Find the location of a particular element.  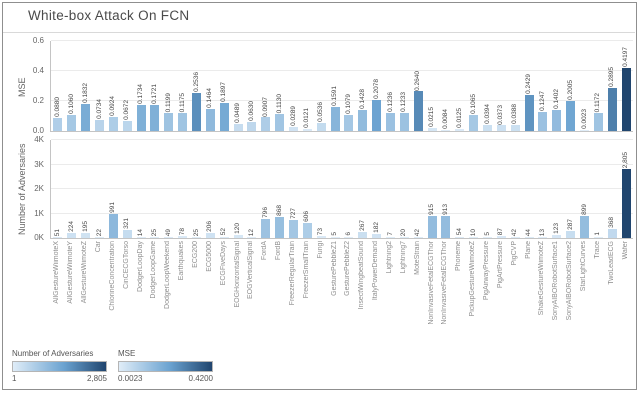

bar-value-label: 0.1236 is located at coordinates (390, 101).